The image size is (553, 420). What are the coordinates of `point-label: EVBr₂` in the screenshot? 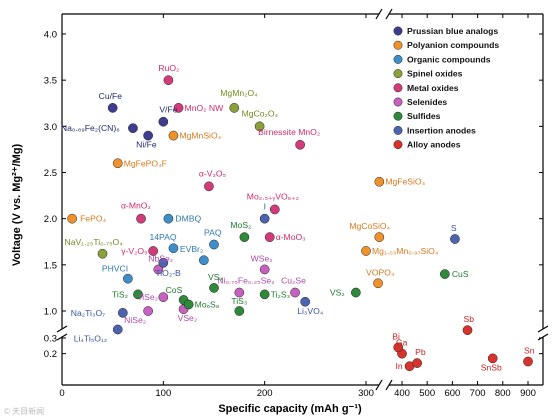 It's located at (191, 249).